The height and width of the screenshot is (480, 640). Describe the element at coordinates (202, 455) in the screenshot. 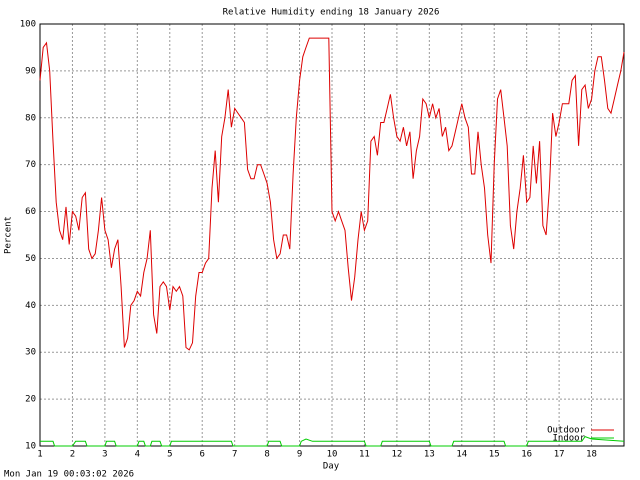

I see `x-tick-label: 6` at that location.